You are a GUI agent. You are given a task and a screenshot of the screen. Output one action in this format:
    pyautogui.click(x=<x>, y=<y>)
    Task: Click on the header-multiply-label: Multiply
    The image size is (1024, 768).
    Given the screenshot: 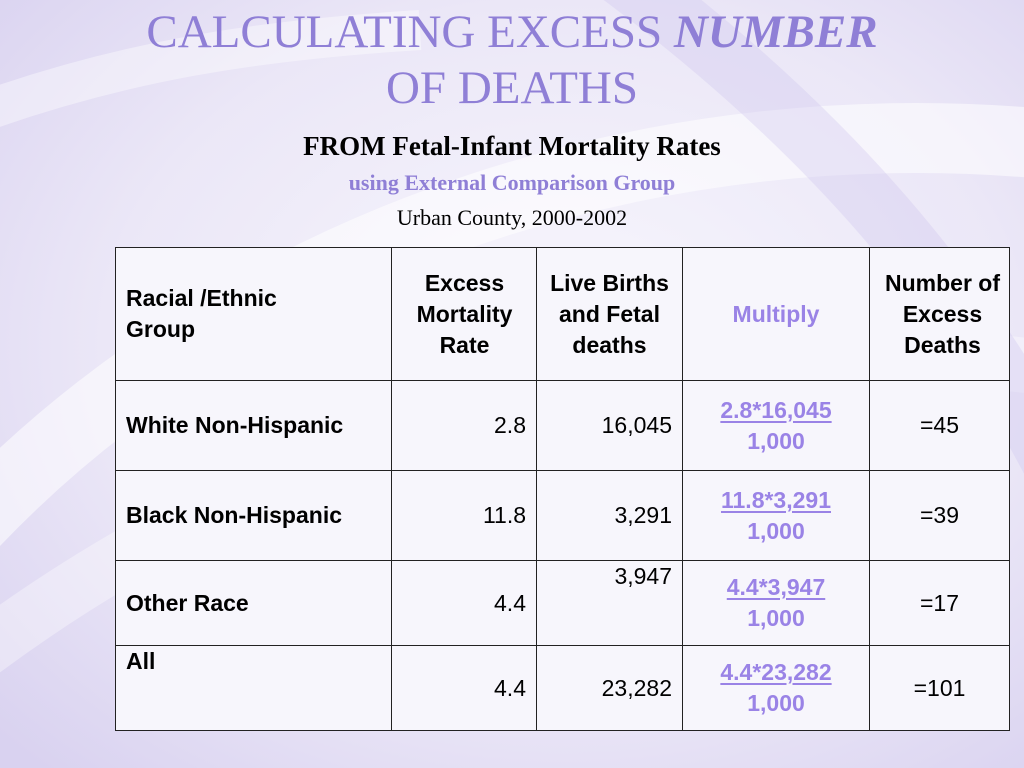 What is the action you would take?
    pyautogui.click(x=776, y=313)
    